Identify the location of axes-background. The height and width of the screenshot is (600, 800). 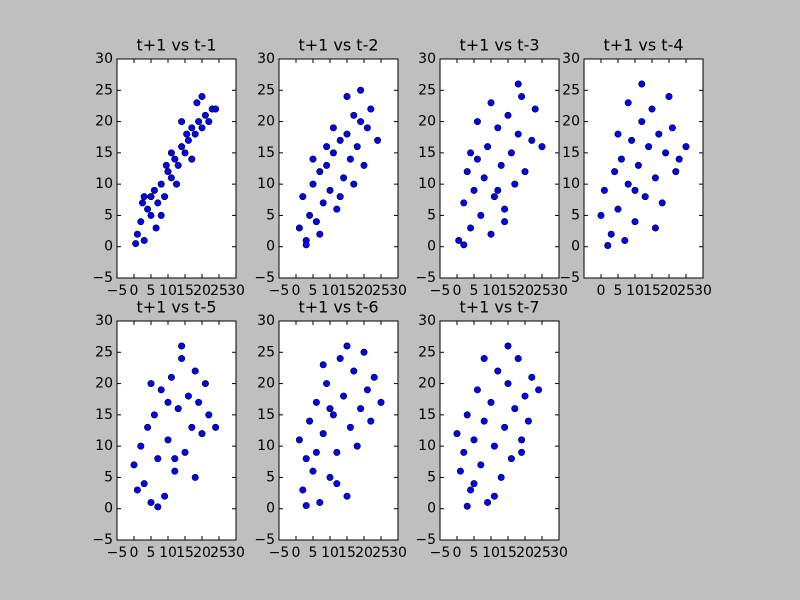
(643, 168).